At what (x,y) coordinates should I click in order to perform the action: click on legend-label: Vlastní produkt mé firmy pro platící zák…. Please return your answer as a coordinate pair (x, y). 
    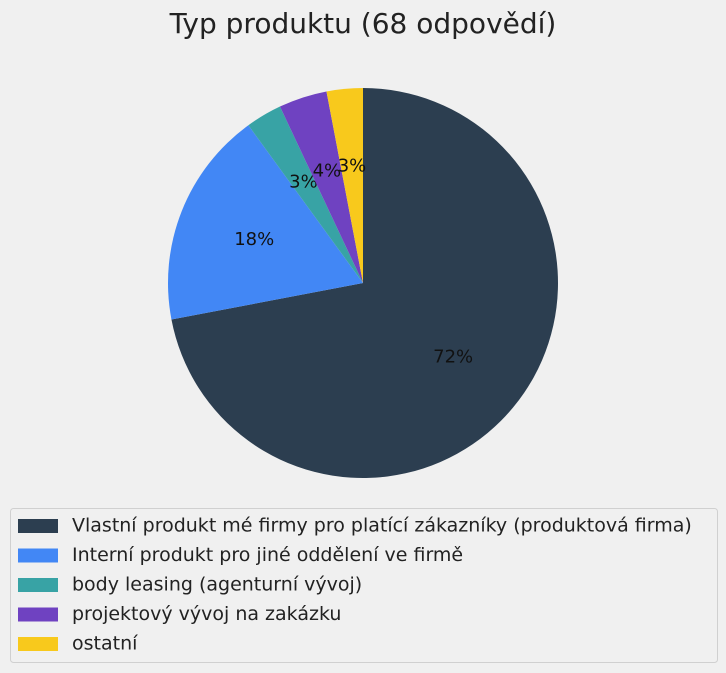
    Looking at the image, I should click on (382, 526).